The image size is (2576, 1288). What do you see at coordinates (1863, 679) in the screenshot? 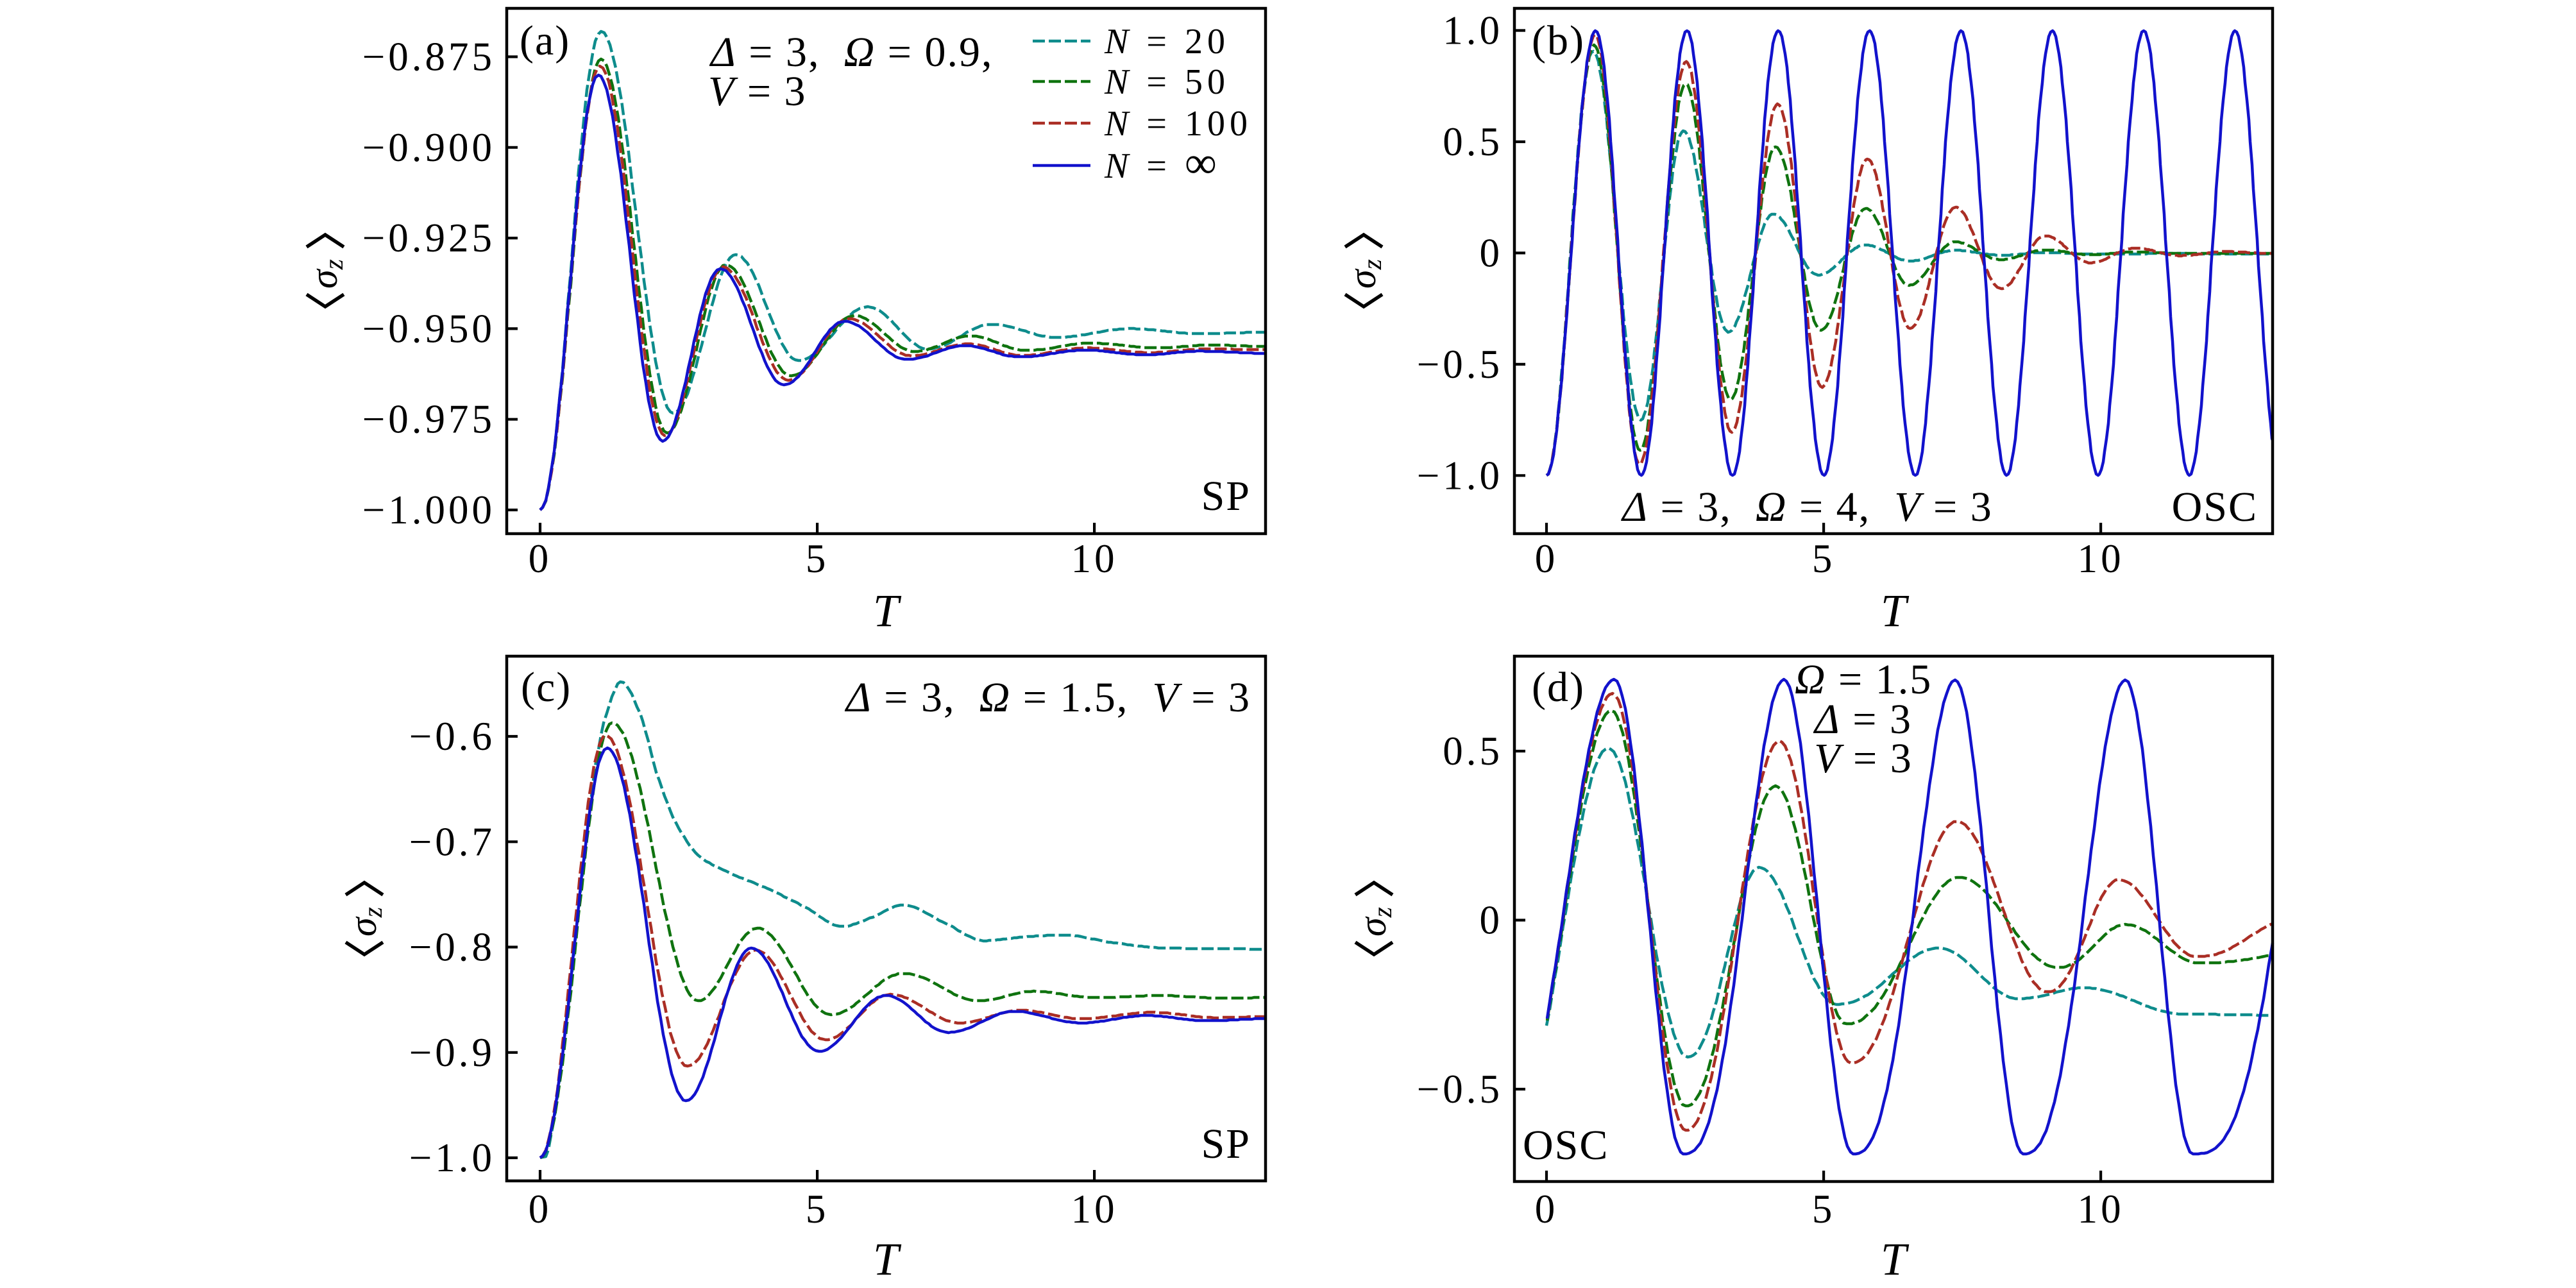
I see `svg-text: Ω = 1.5` at bounding box center [1863, 679].